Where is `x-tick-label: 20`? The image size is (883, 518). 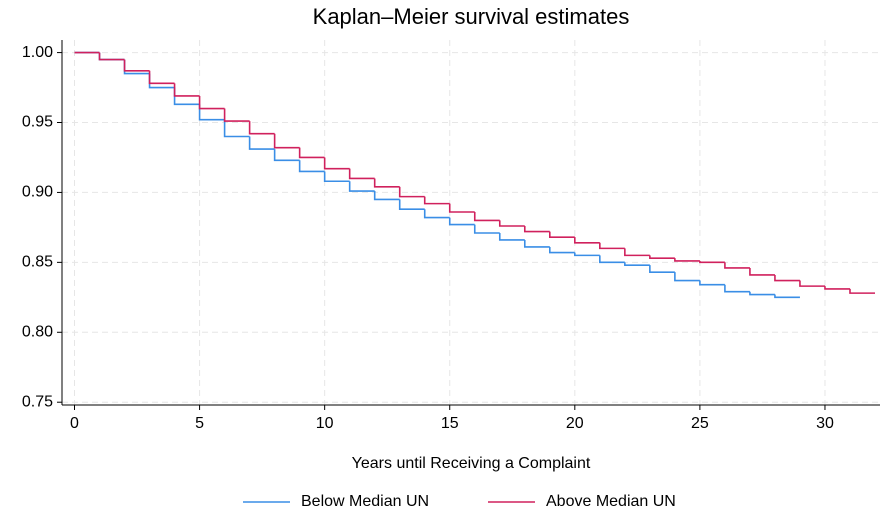 x-tick-label: 20 is located at coordinates (575, 423).